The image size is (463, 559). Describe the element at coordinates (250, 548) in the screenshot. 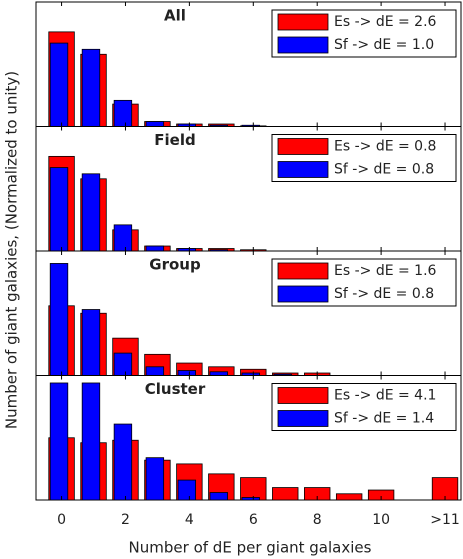

I see `x-axis-label: Number of dE per giant galaxies` at that location.